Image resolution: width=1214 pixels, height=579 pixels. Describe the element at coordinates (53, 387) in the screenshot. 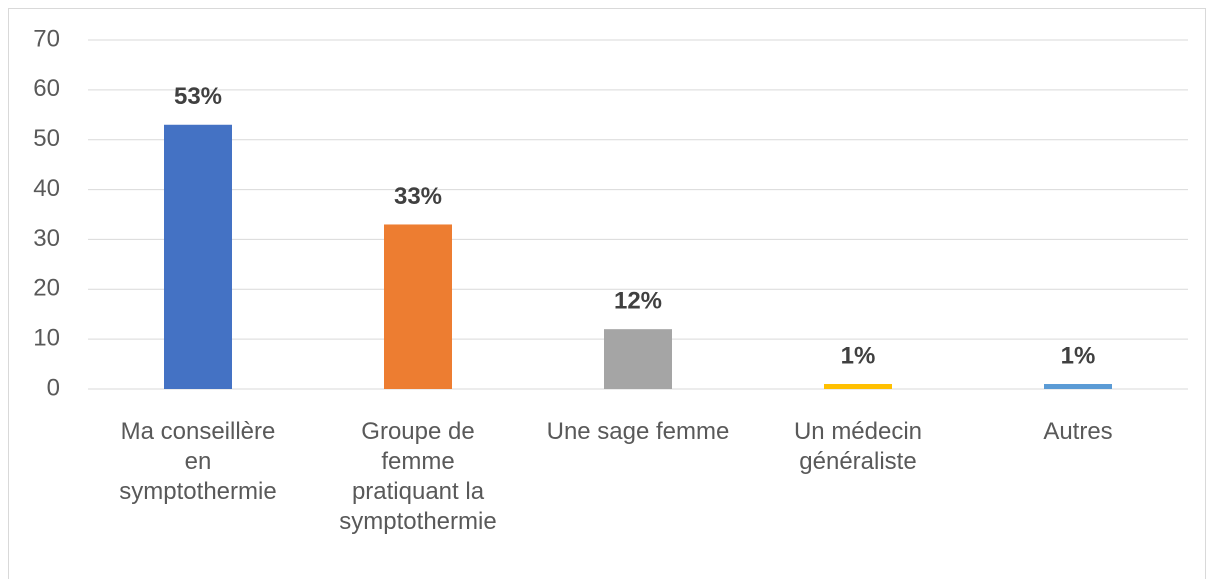

I see `y-tick-label: 0` at that location.